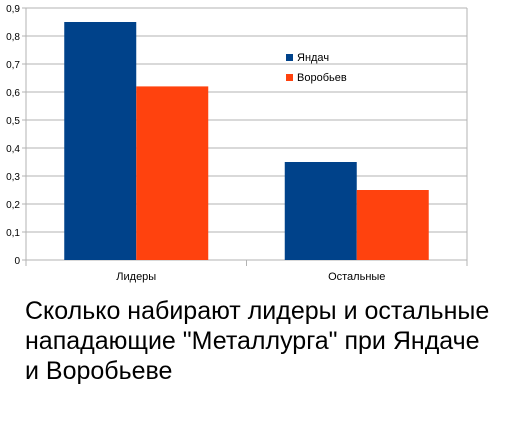 This screenshot has height=429, width=511. I want to click on y-tick-label: 0,4, so click(13, 149).